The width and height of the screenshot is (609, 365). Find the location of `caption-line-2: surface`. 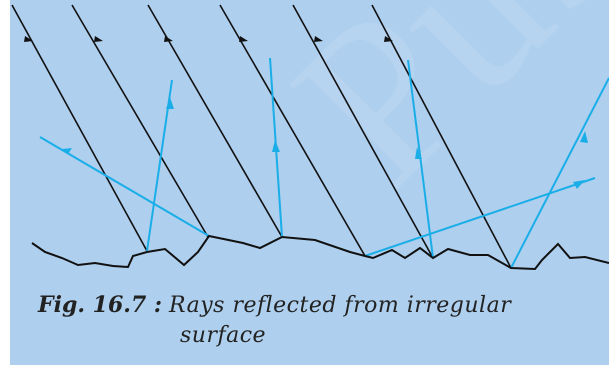

caption-line-2: surface is located at coordinates (223, 335).